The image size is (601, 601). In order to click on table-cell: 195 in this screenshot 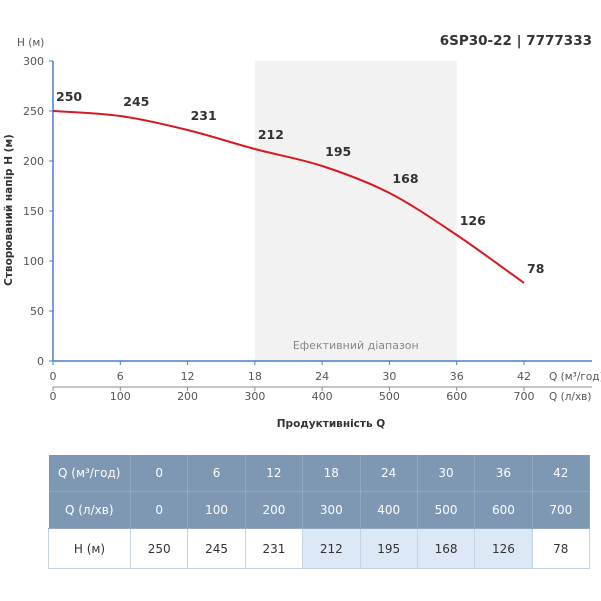, I will do `click(388, 548)`.